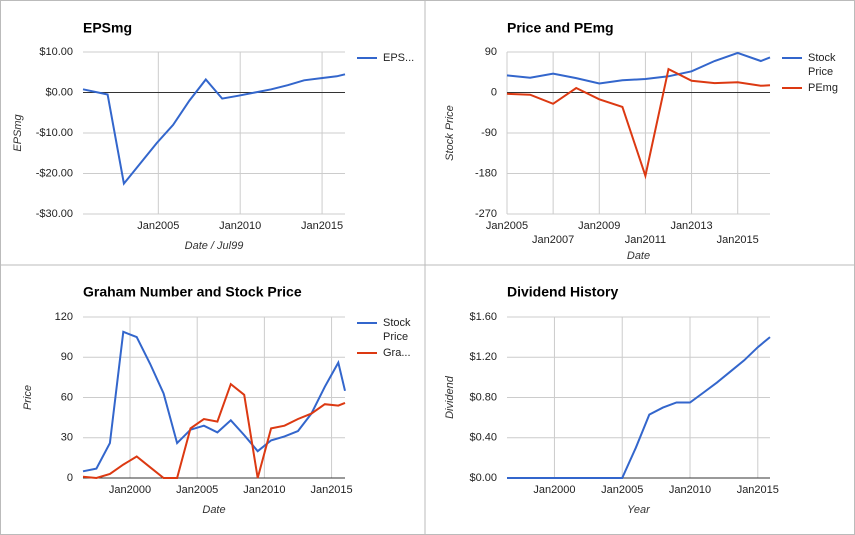 The image size is (855, 535). What do you see at coordinates (450, 133) in the screenshot?
I see `y-axis-label: Stock Price` at bounding box center [450, 133].